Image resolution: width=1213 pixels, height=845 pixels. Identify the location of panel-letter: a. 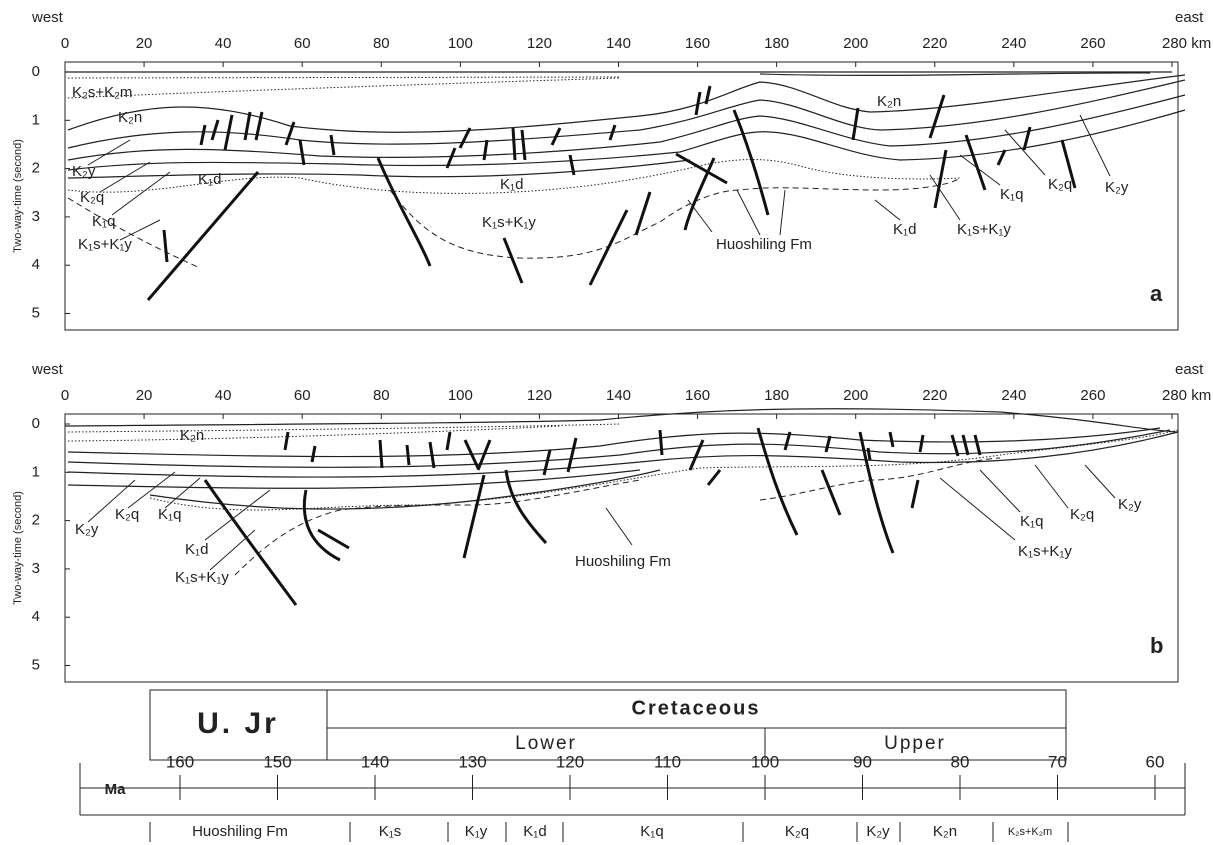
(1156, 293).